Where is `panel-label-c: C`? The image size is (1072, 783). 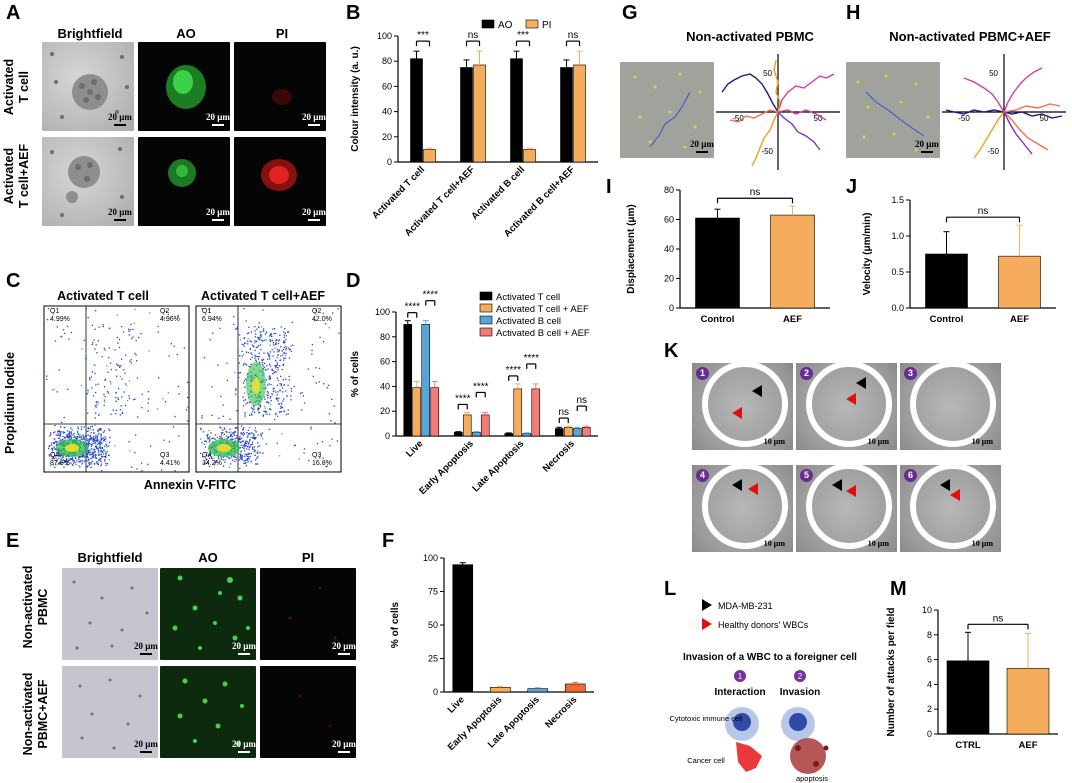
panel-label-c: C is located at coordinates (13, 281).